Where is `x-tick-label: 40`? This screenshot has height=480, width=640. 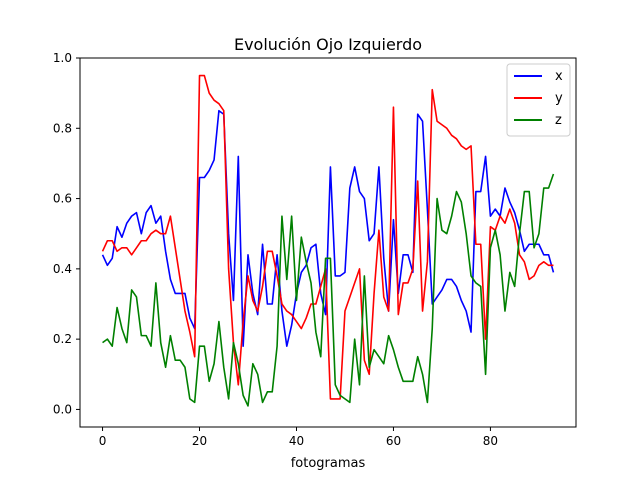 x-tick-label: 40 is located at coordinates (296, 441).